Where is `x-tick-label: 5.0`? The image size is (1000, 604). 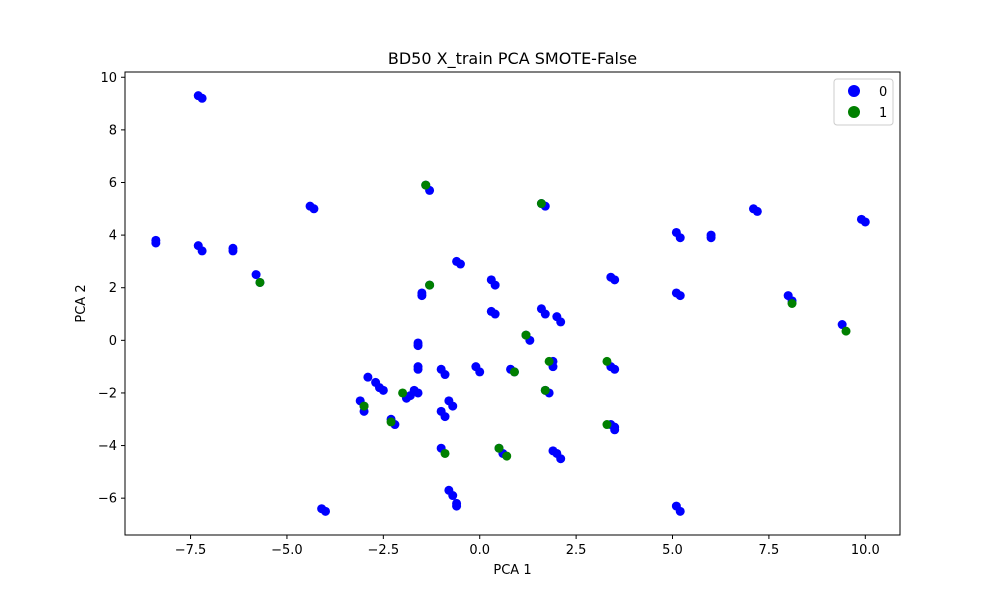
x-tick-label: 5.0 is located at coordinates (672, 550).